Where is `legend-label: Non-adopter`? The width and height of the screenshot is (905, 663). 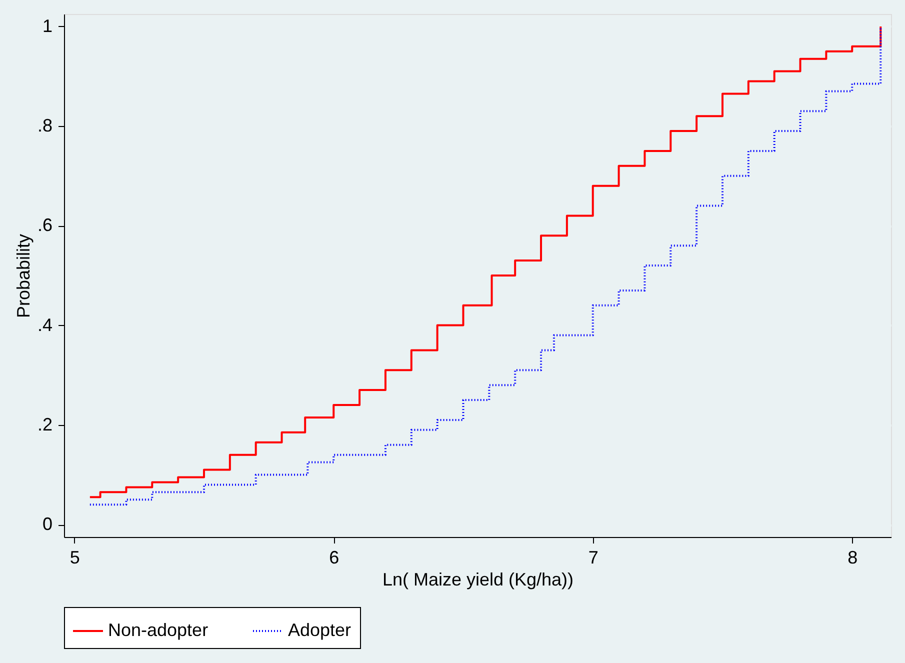
legend-label: Non-adopter is located at coordinates (158, 630).